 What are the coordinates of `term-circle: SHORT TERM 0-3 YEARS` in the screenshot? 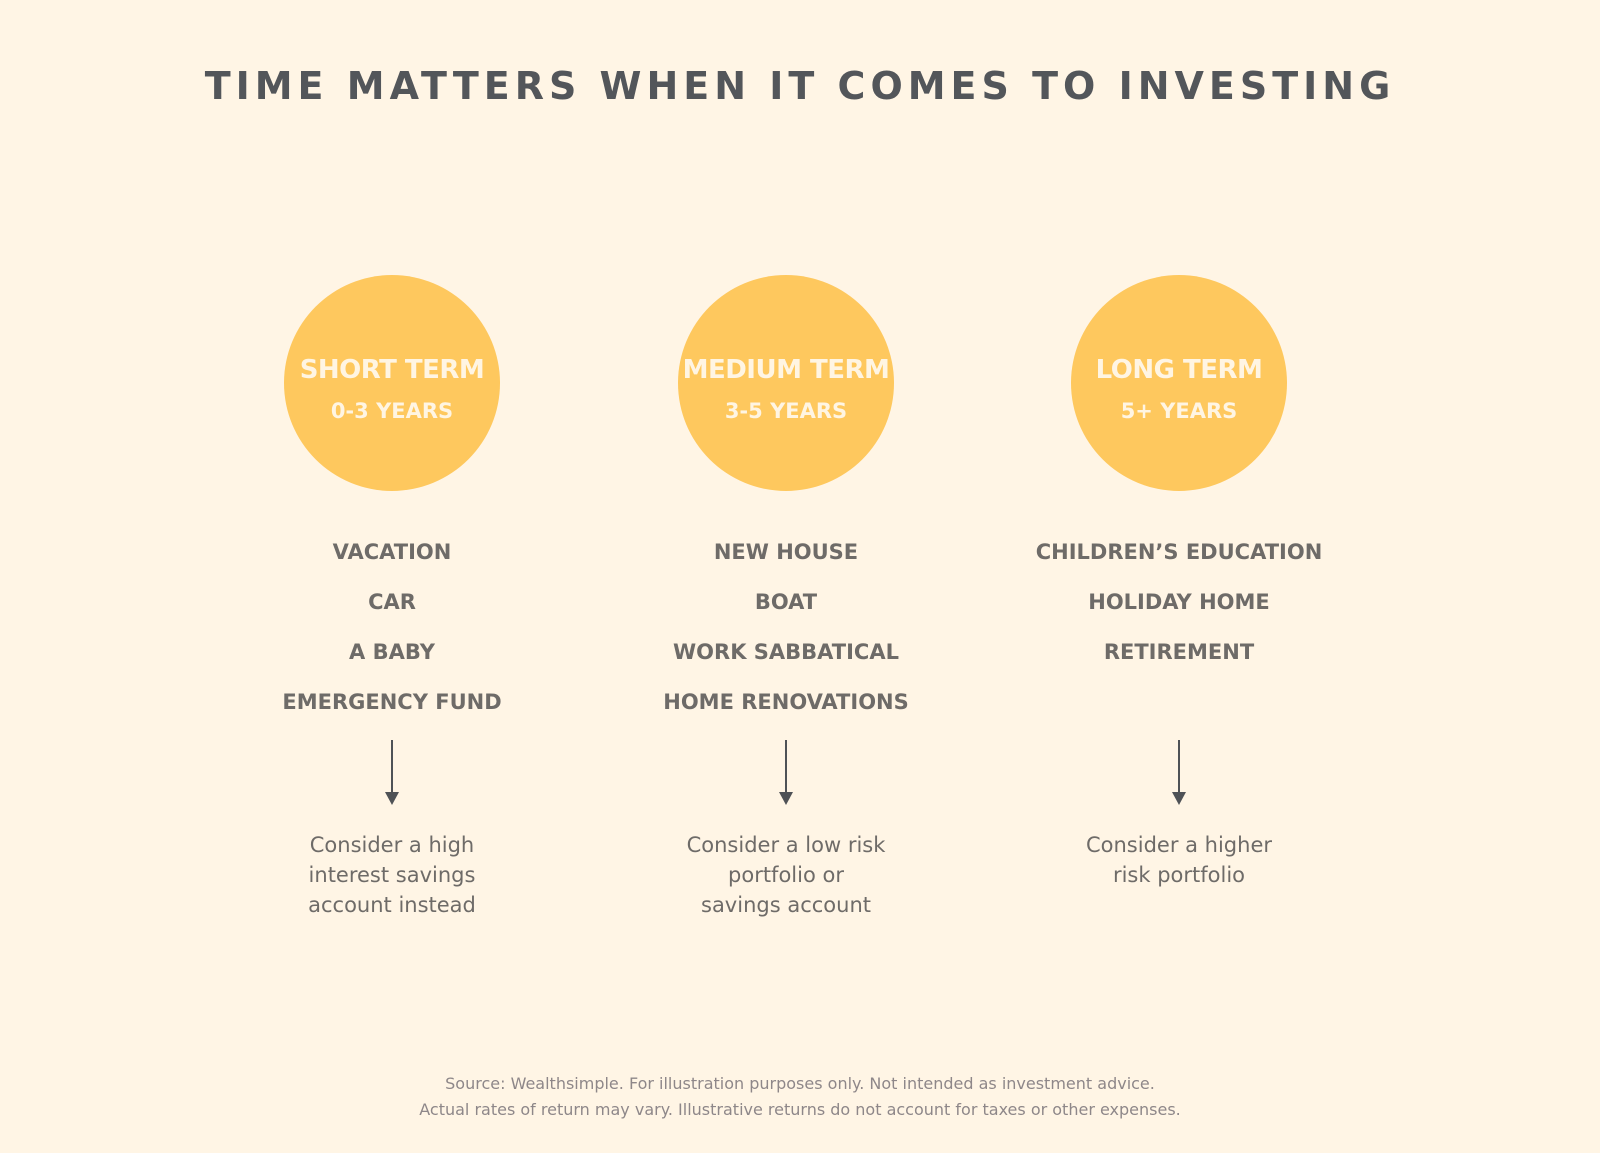 It's located at (392, 383).